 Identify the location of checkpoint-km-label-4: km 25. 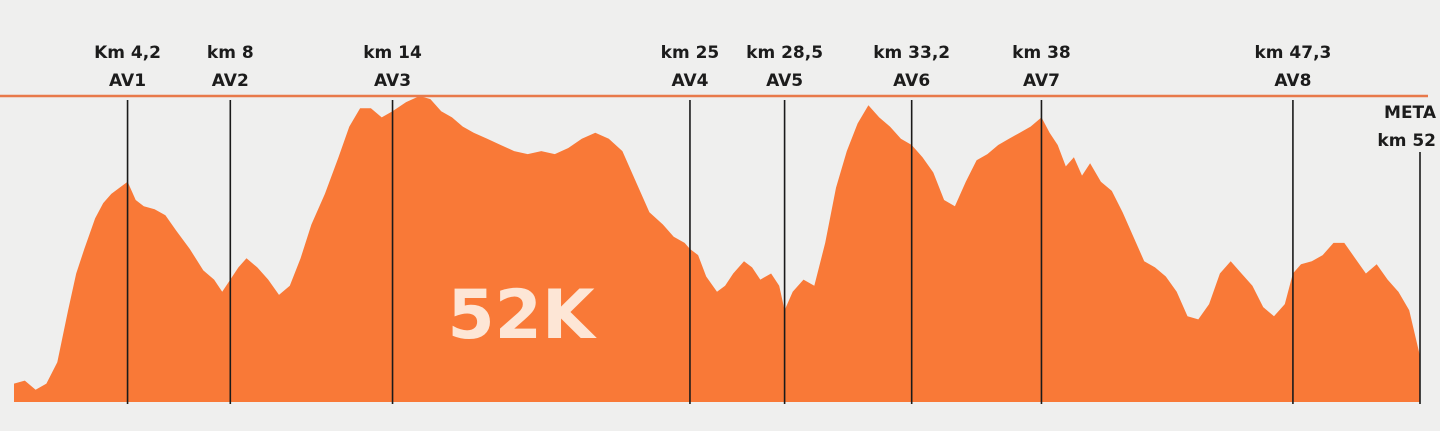
(690, 53).